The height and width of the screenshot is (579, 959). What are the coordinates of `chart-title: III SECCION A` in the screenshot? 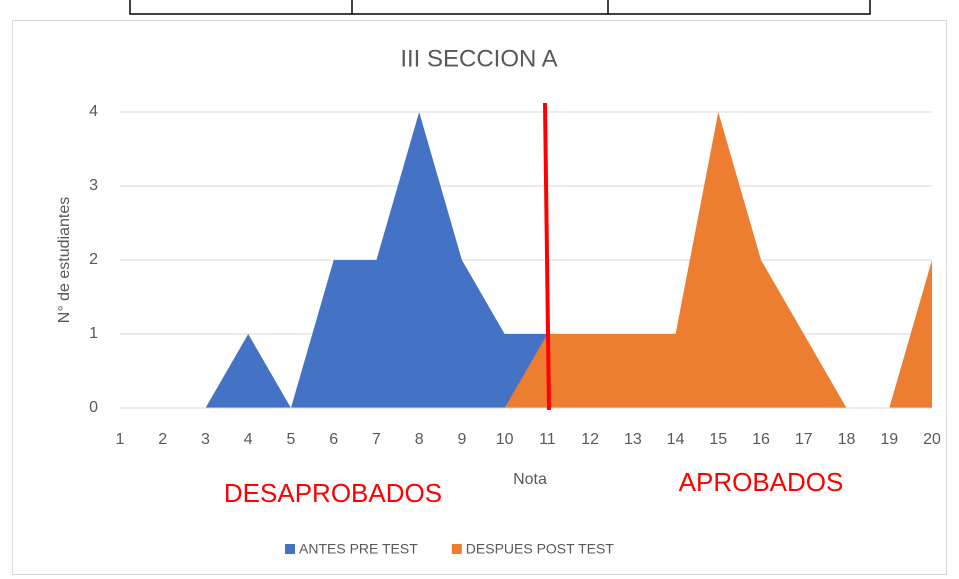 It's located at (478, 58).